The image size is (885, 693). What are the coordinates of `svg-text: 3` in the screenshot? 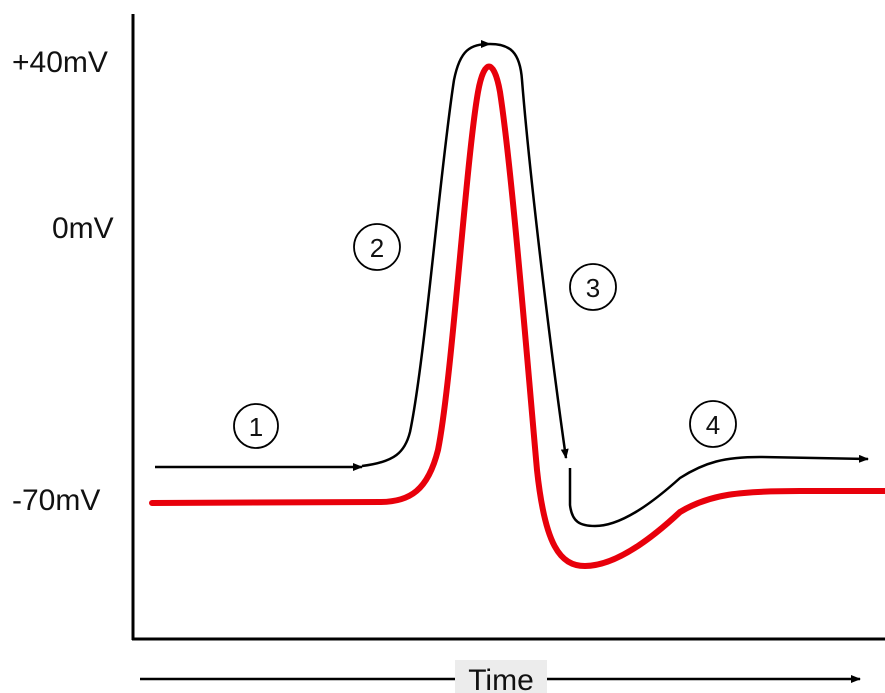 It's located at (593, 288).